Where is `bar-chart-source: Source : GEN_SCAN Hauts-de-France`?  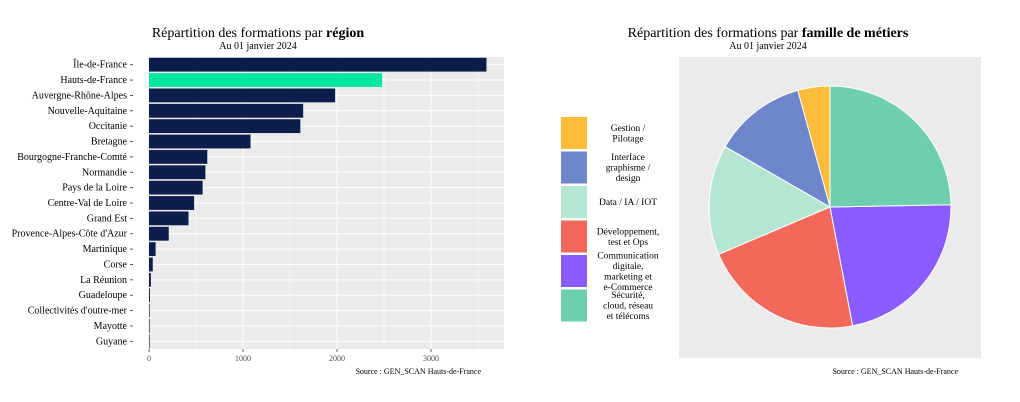 bar-chart-source: Source : GEN_SCAN Hauts-de-France is located at coordinates (418, 371).